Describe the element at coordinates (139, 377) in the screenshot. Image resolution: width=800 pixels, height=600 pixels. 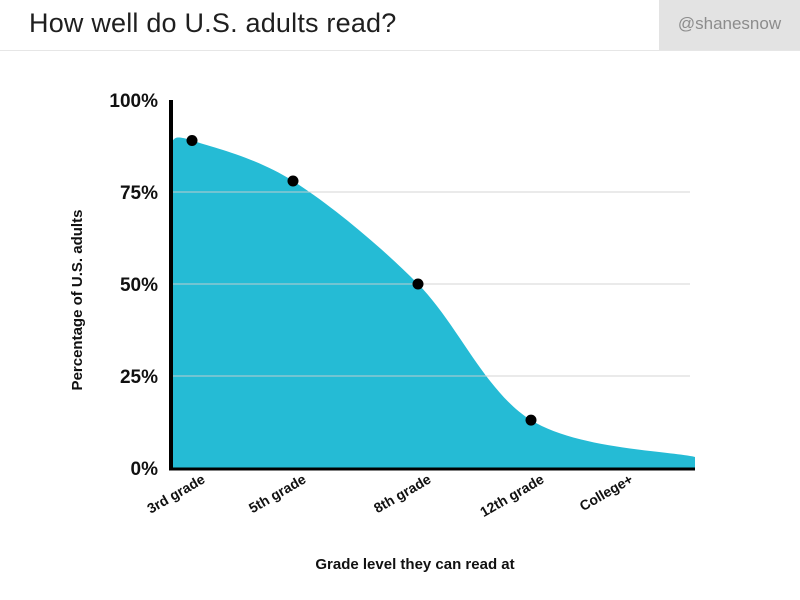
I see `y-tick-label: 25%` at that location.